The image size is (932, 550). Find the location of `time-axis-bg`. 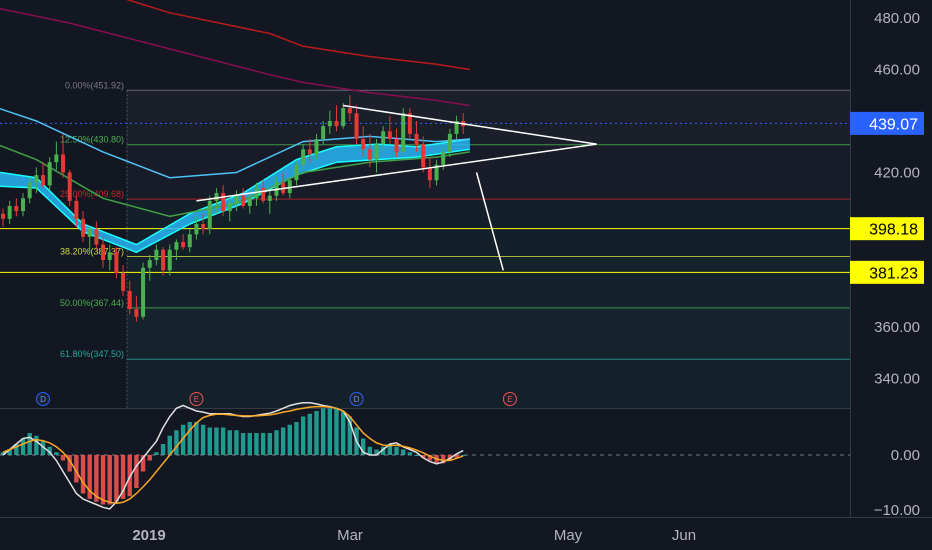

time-axis-bg is located at coordinates (466, 534).